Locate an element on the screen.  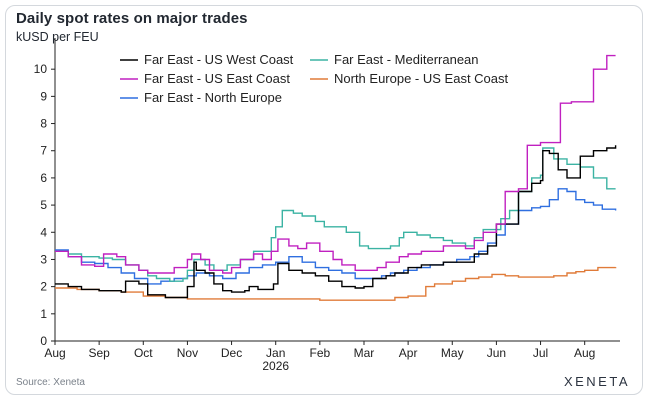
x-tick-label: Mar is located at coordinates (364, 353).